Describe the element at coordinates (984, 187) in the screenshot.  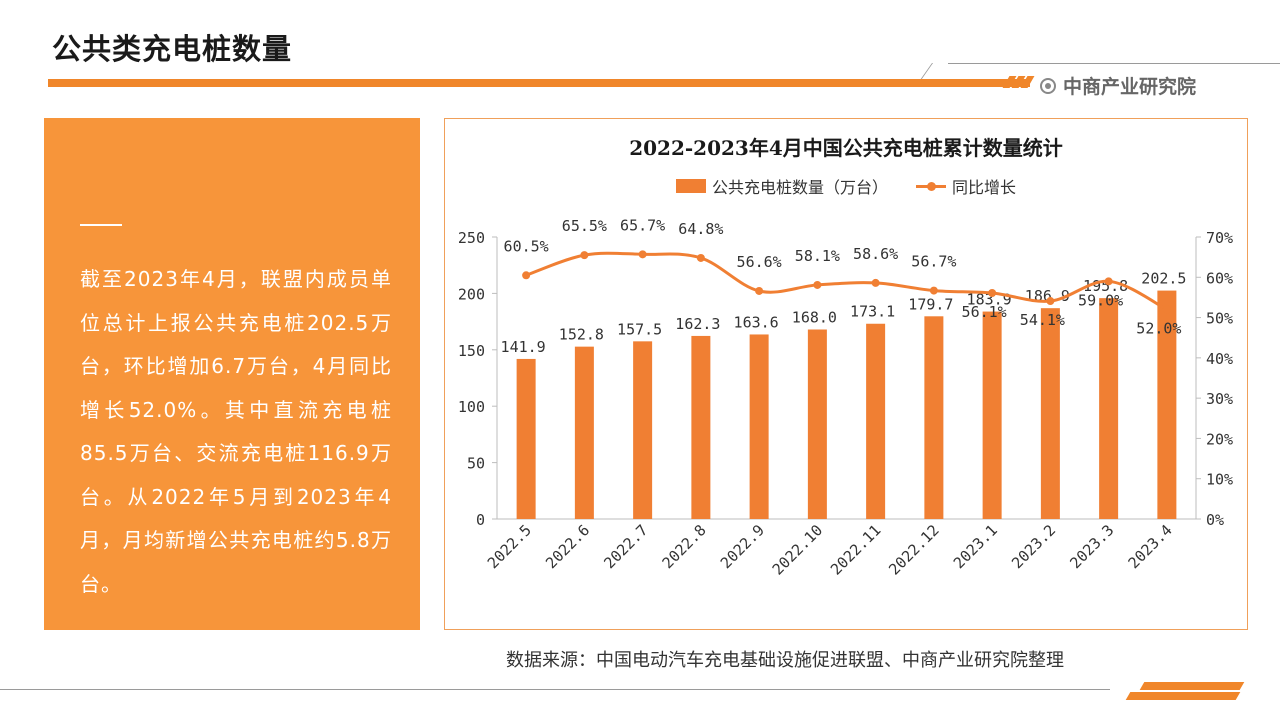
I see `legend-line-label: 同比增长` at that location.